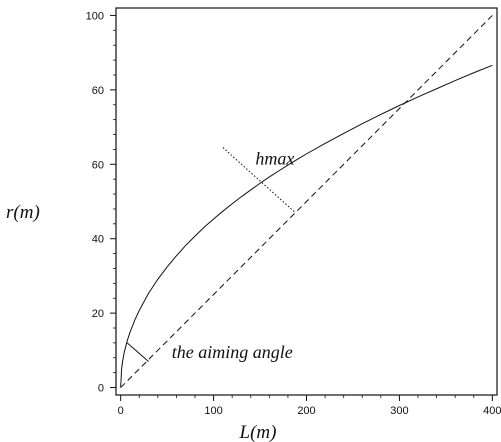 The width and height of the screenshot is (501, 442). Describe the element at coordinates (121, 411) in the screenshot. I see `x-tick-label: 0` at that location.